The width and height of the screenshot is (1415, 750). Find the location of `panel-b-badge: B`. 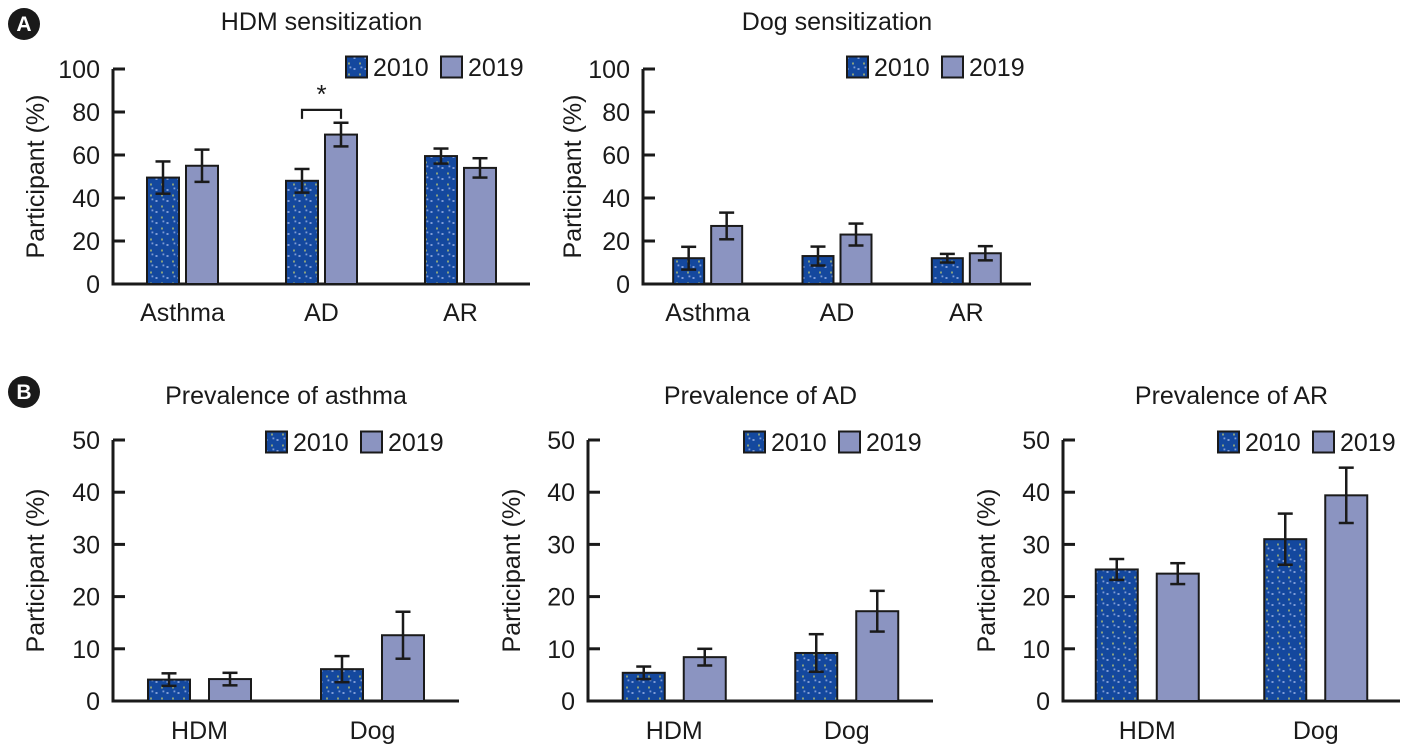

panel-b-badge: B is located at coordinates (24, 392).